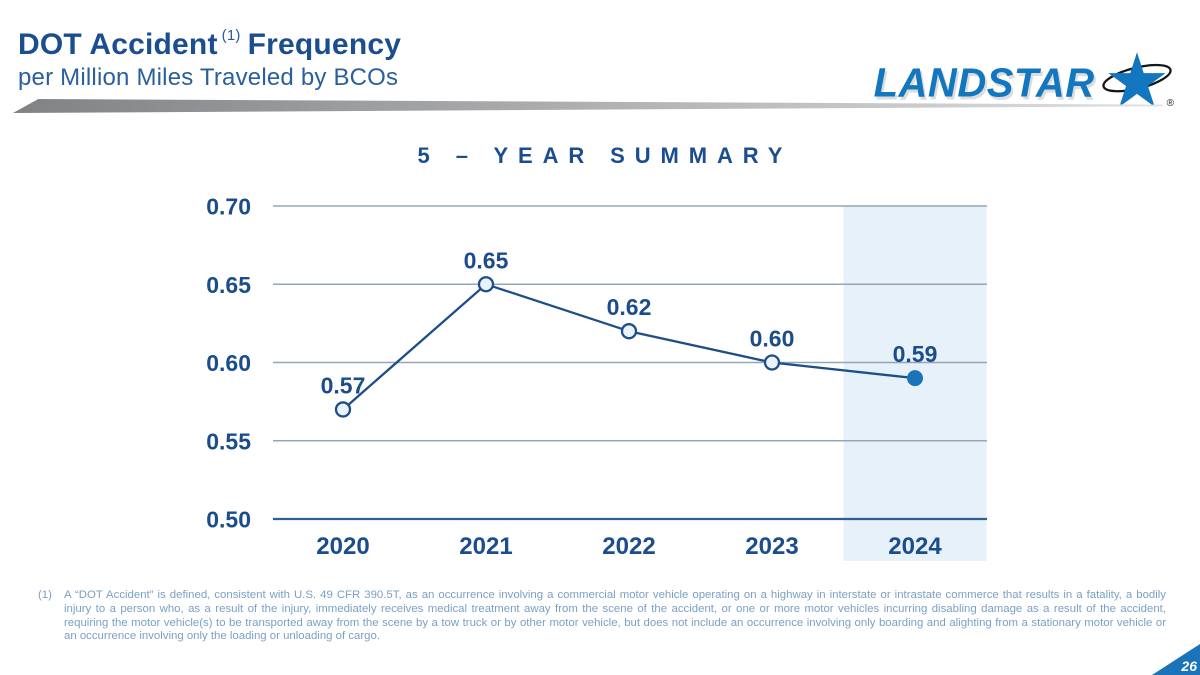 The image size is (1200, 675). I want to click on data-label-2021: 0.65, so click(486, 260).